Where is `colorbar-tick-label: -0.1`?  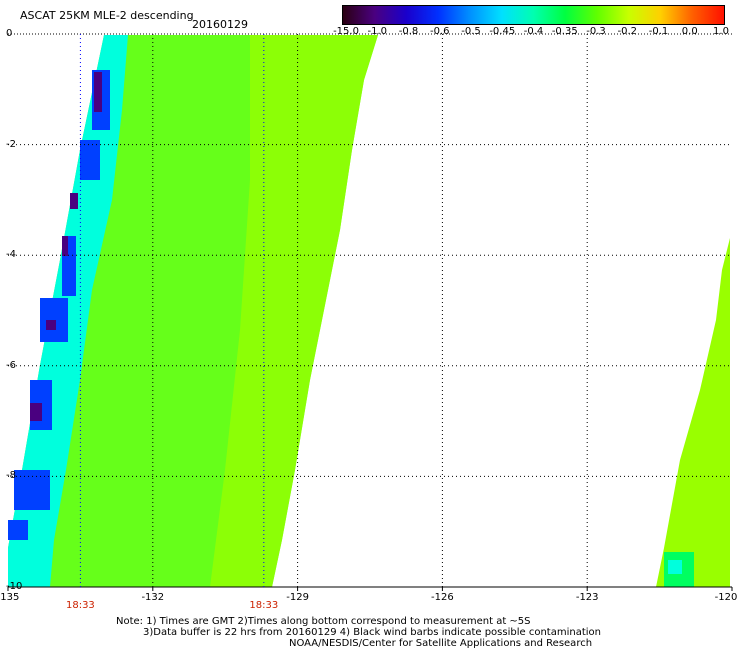
colorbar-tick-label: -0.1 is located at coordinates (658, 31).